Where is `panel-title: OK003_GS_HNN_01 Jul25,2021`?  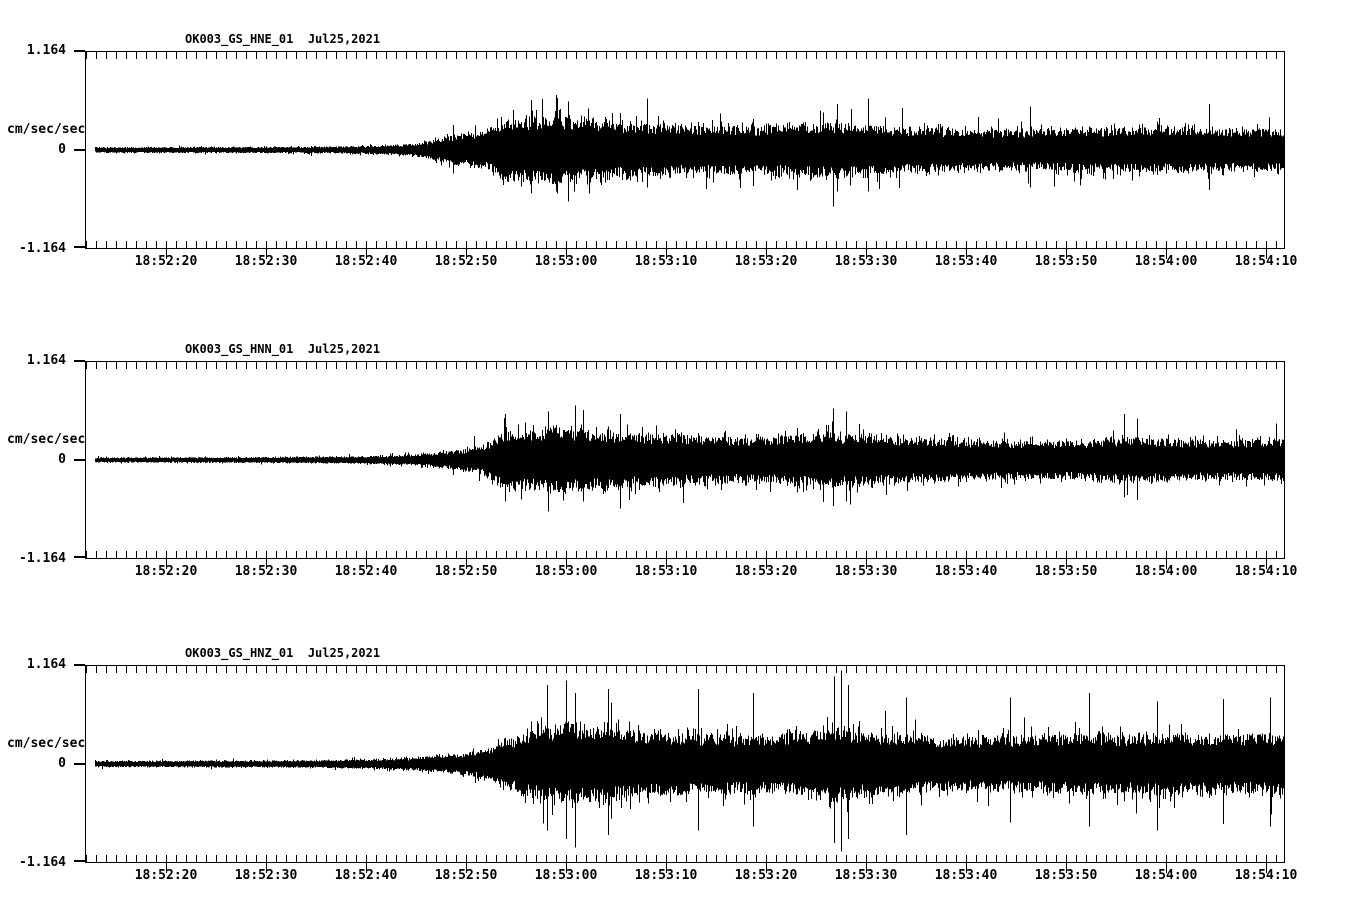 panel-title: OK003_GS_HNN_01 Jul25,2021 is located at coordinates (283, 349).